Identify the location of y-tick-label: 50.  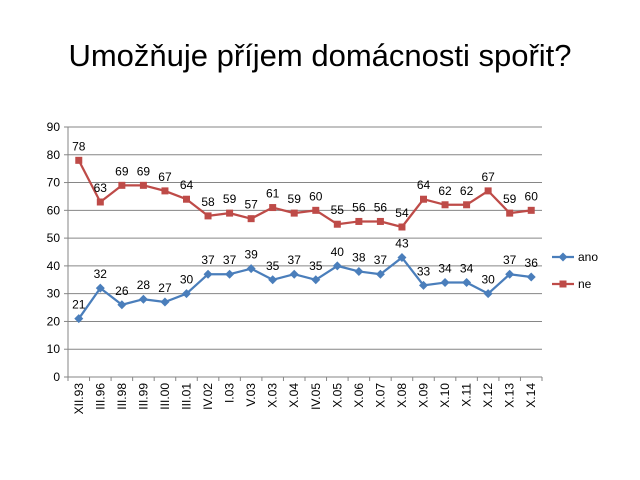
(54, 238).